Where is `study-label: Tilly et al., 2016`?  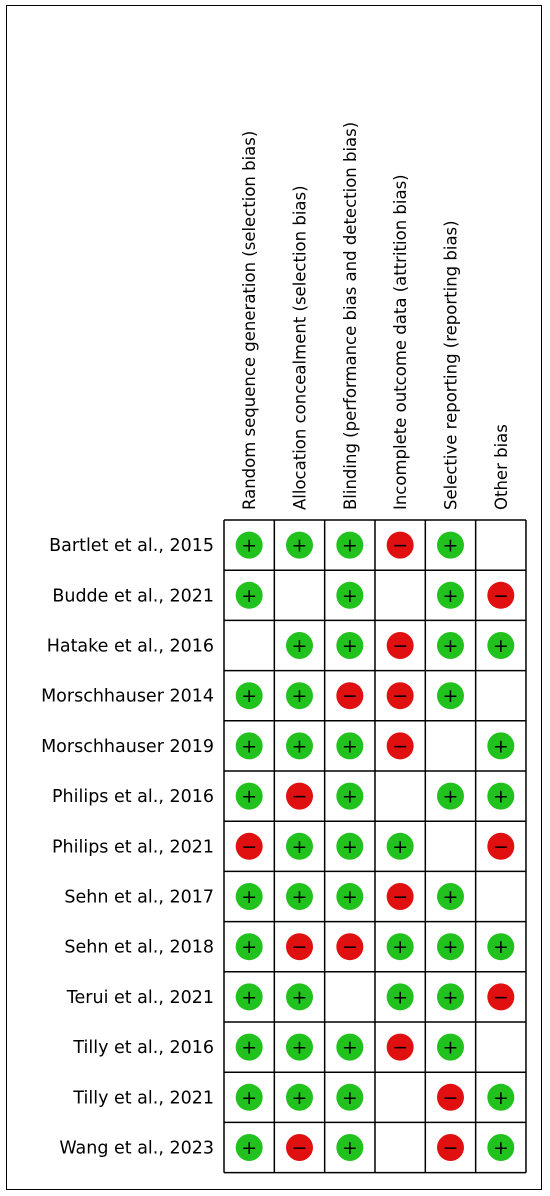 study-label: Tilly et al., 2016 is located at coordinates (143, 1048).